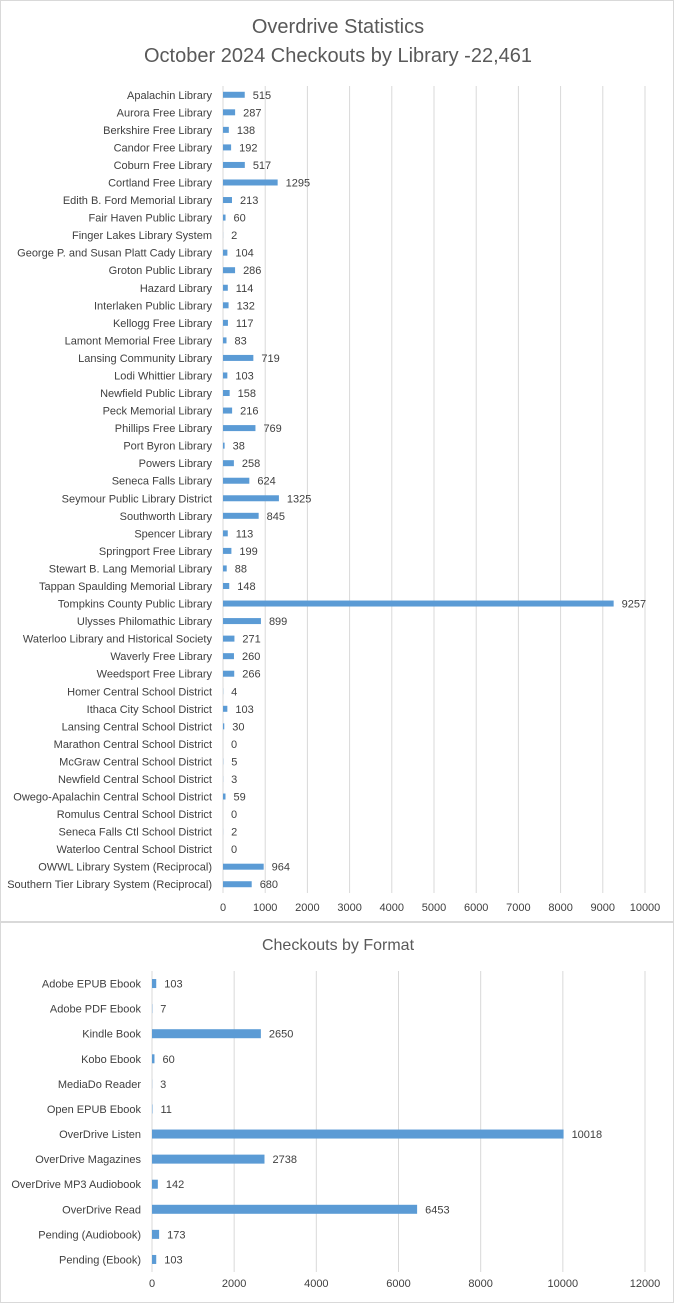  I want to click on data-label: 199, so click(248, 552).